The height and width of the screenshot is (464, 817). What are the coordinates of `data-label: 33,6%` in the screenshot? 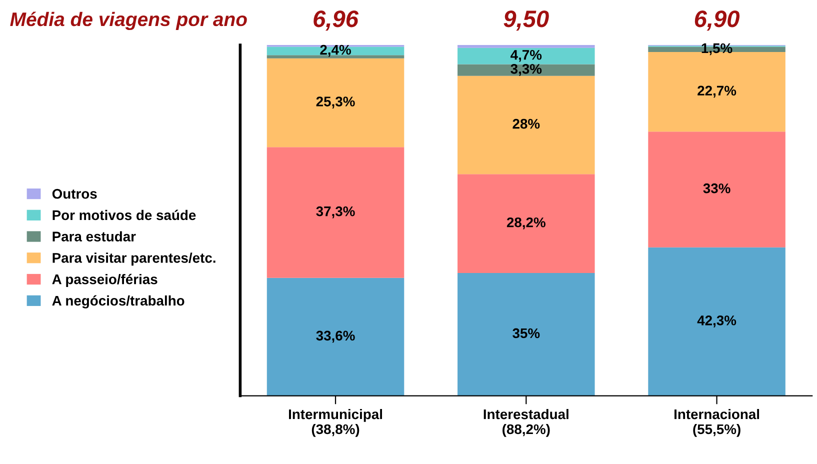 It's located at (335, 336).